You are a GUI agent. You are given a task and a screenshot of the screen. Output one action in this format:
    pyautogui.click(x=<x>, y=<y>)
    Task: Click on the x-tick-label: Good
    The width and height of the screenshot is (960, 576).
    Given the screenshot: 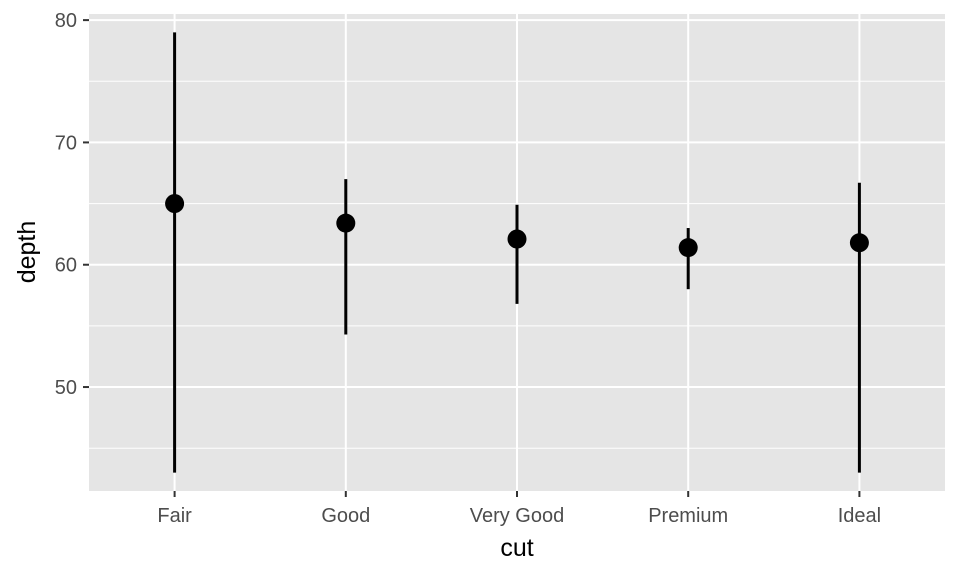 What is the action you would take?
    pyautogui.click(x=345, y=516)
    